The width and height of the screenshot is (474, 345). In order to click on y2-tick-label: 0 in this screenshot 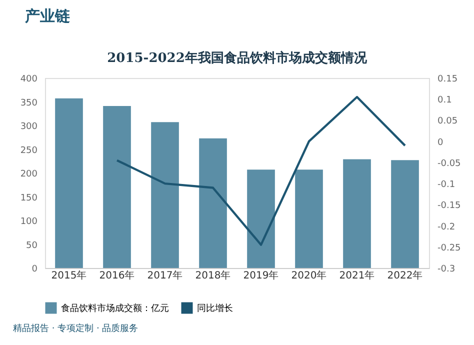, I will do `click(441, 143)`.